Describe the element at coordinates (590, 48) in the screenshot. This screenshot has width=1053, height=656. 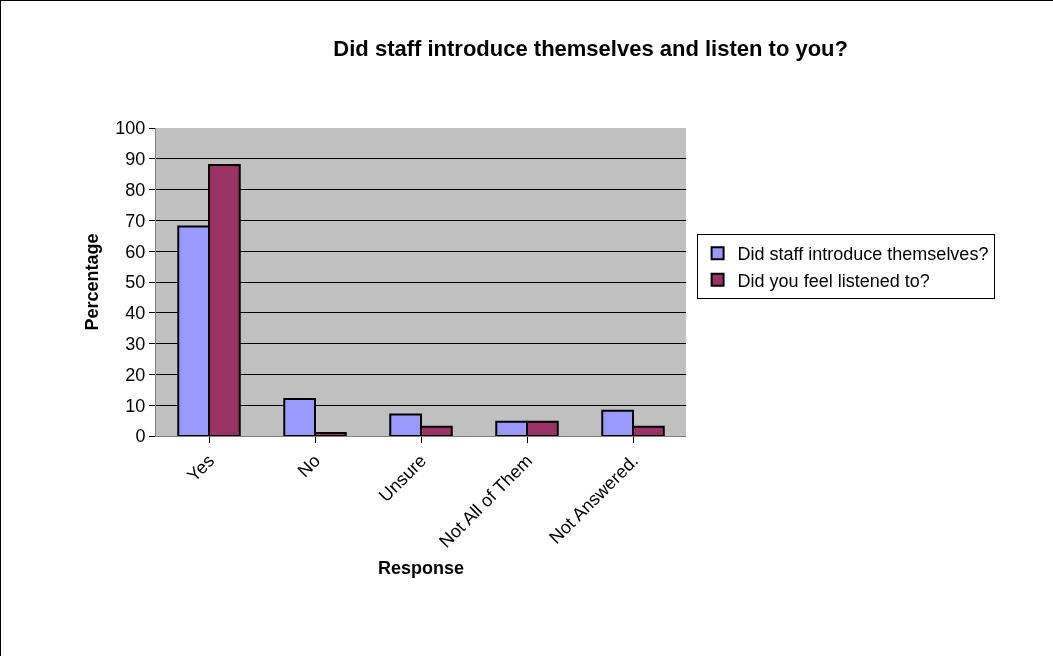
I see `chart-title: Did staff introduce themselves and listen to you?` at that location.